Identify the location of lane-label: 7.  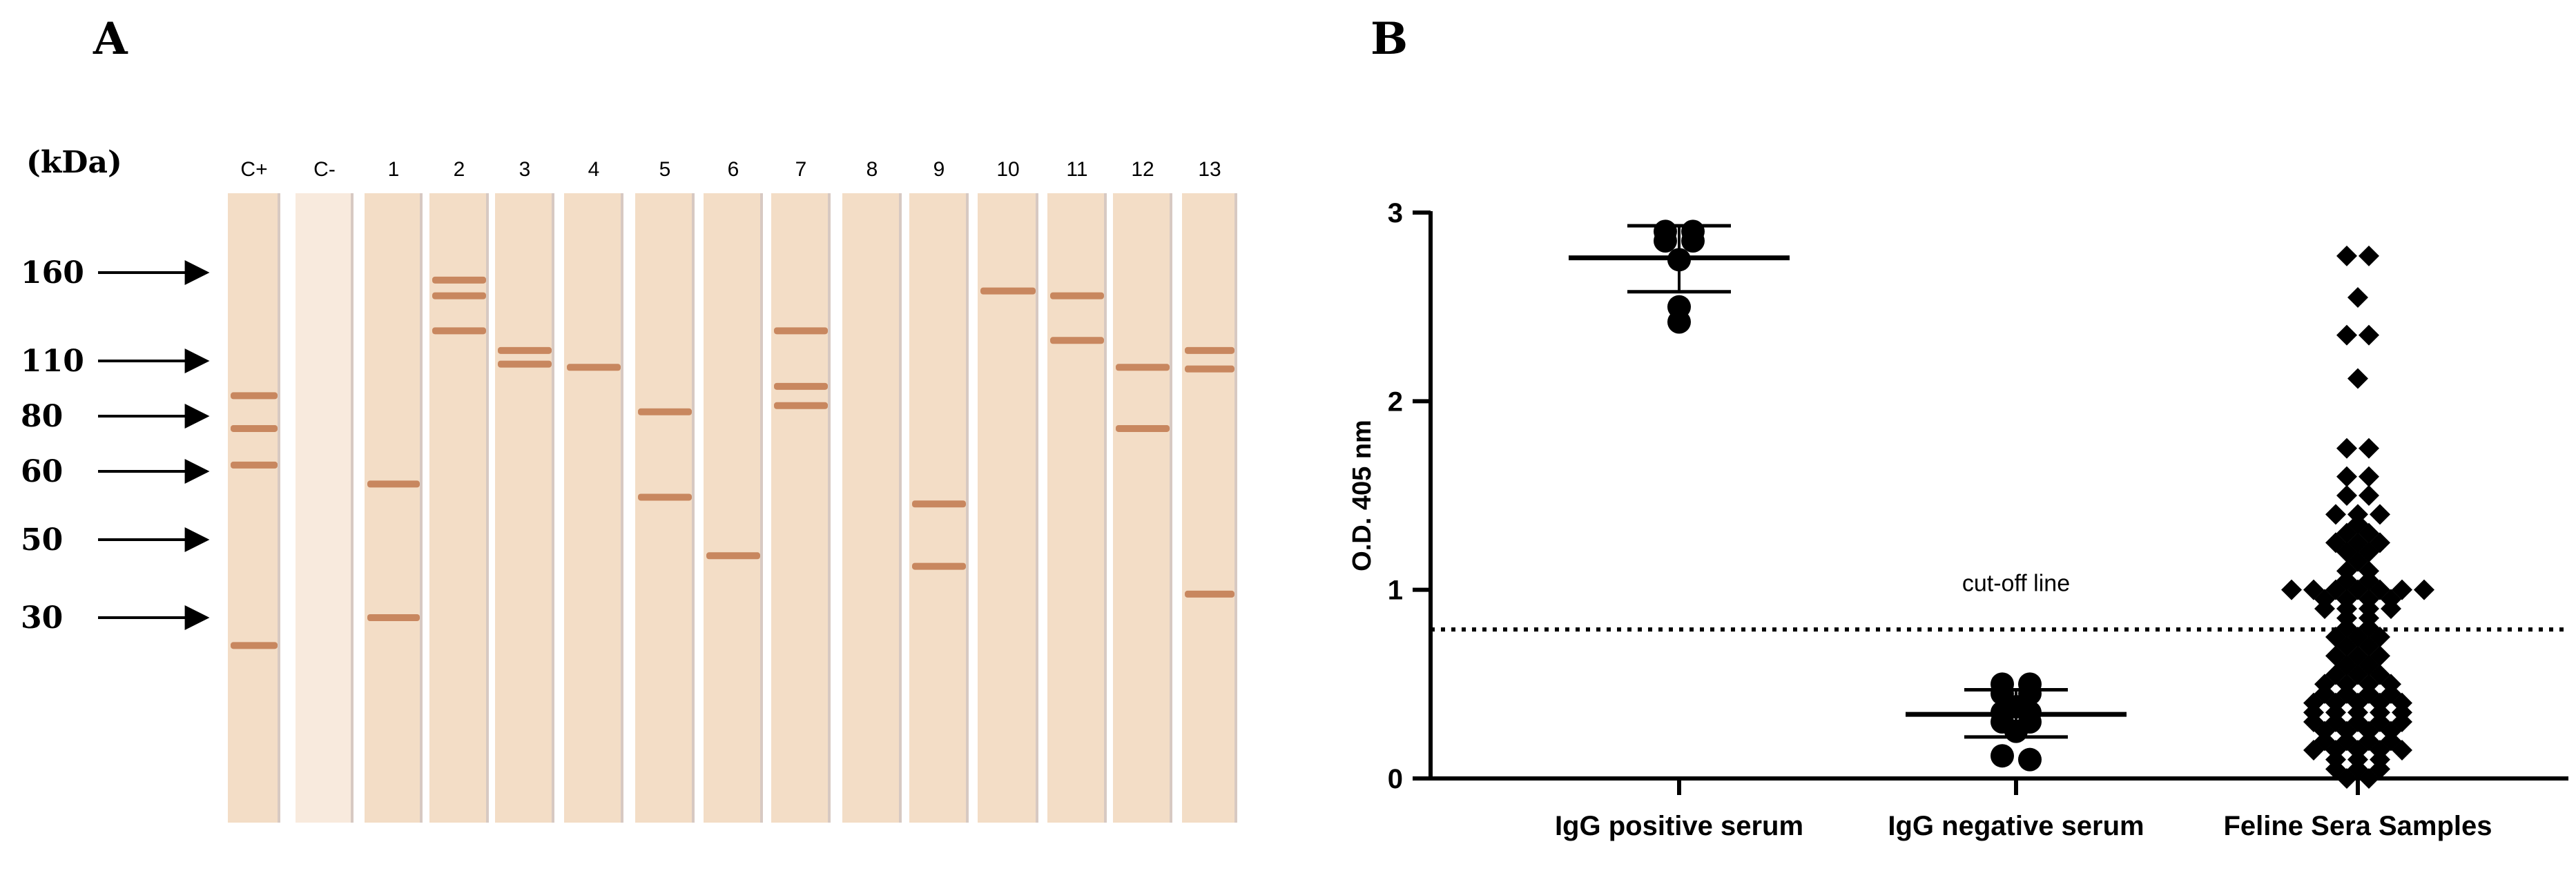
(801, 169).